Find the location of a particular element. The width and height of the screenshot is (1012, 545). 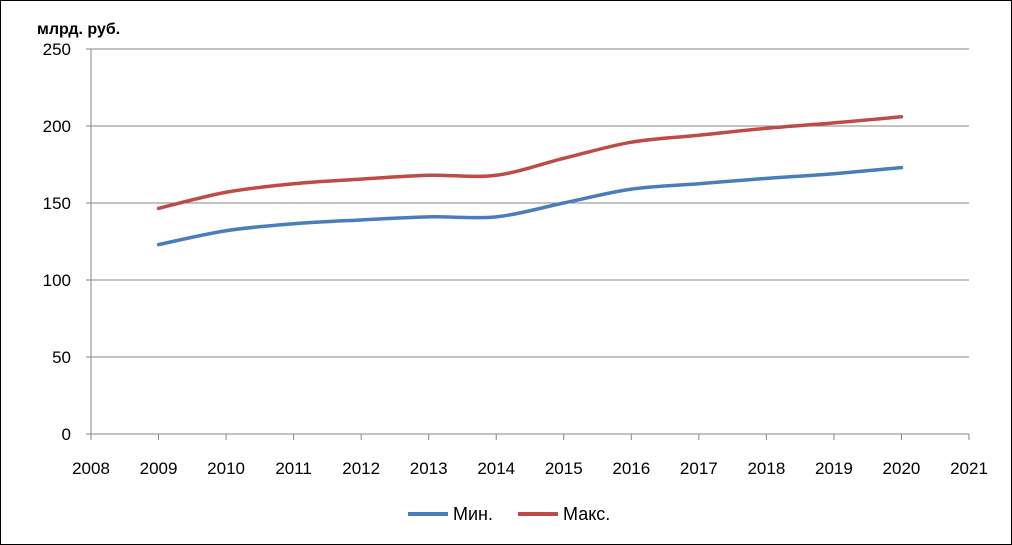

x-tick-label: 2014 is located at coordinates (496, 468).